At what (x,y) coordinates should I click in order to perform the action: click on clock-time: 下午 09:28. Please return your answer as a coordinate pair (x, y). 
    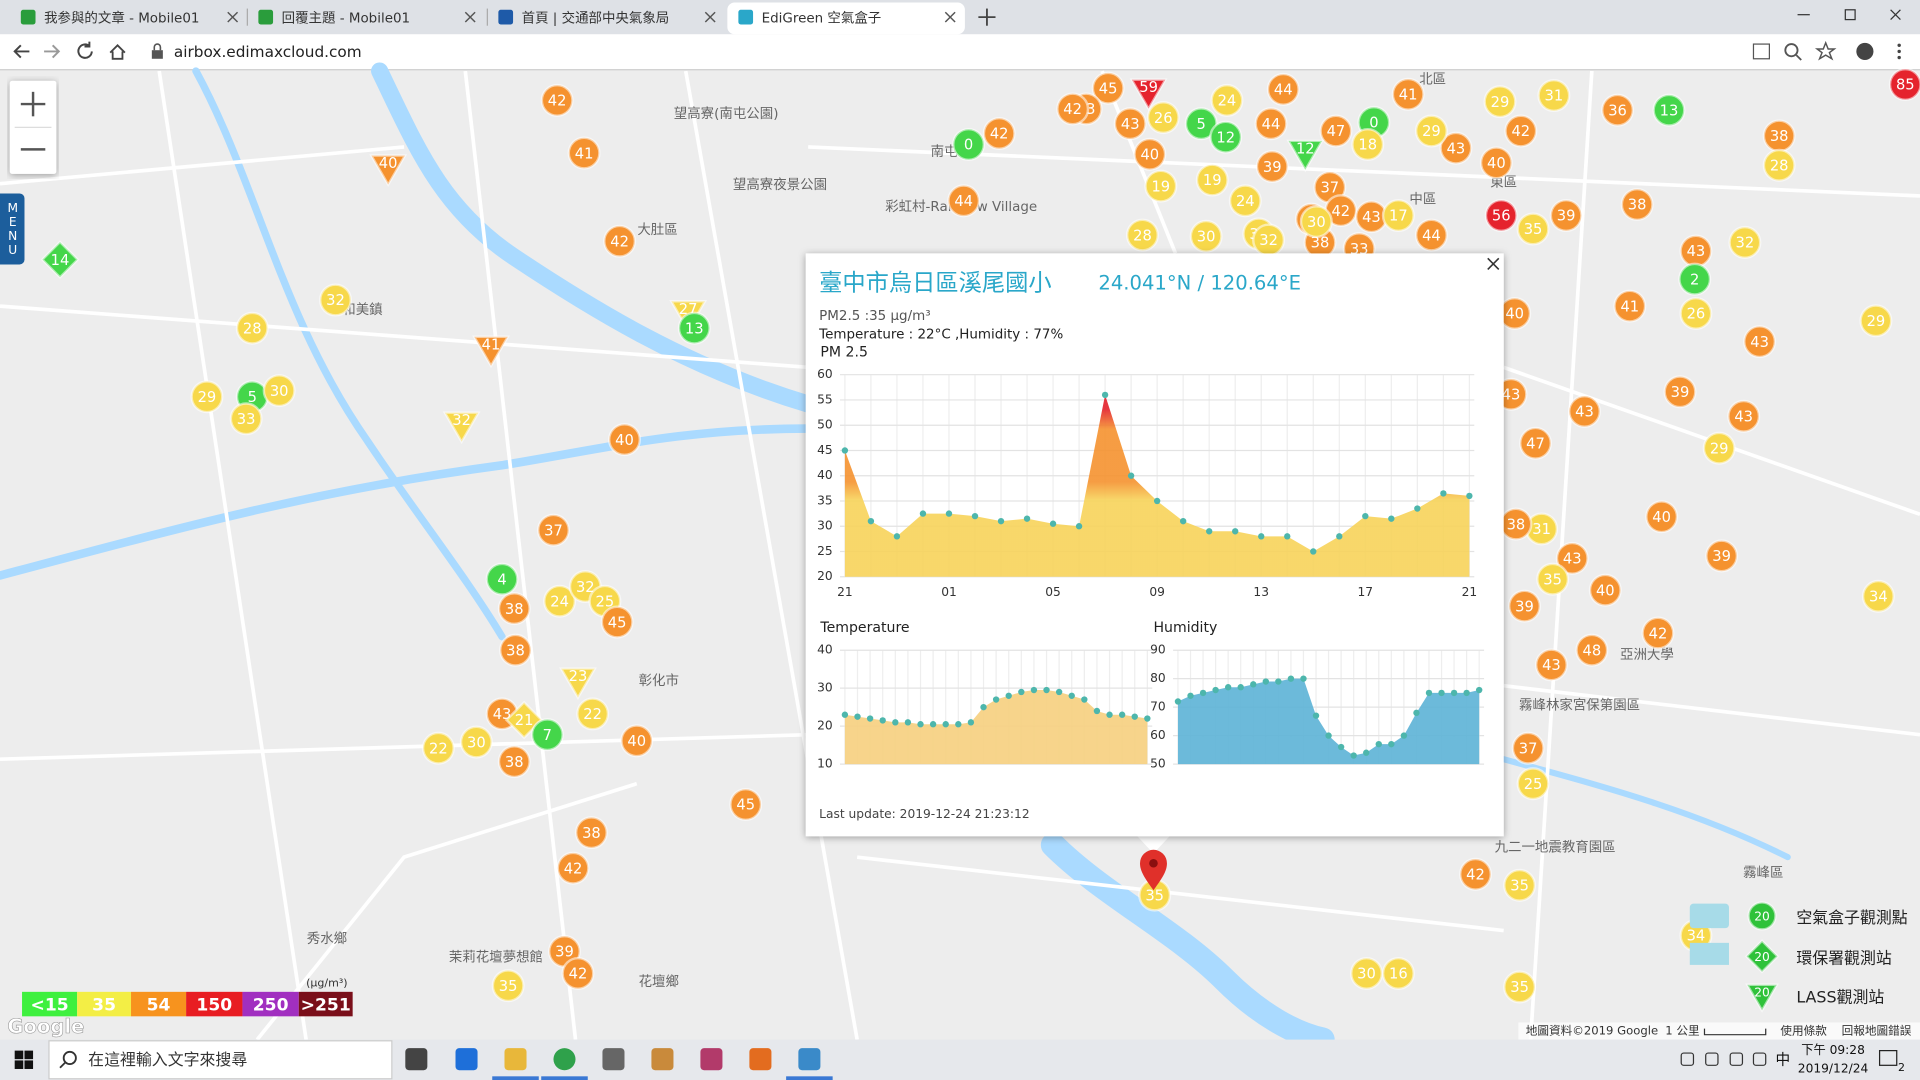
    Looking at the image, I should click on (1833, 1050).